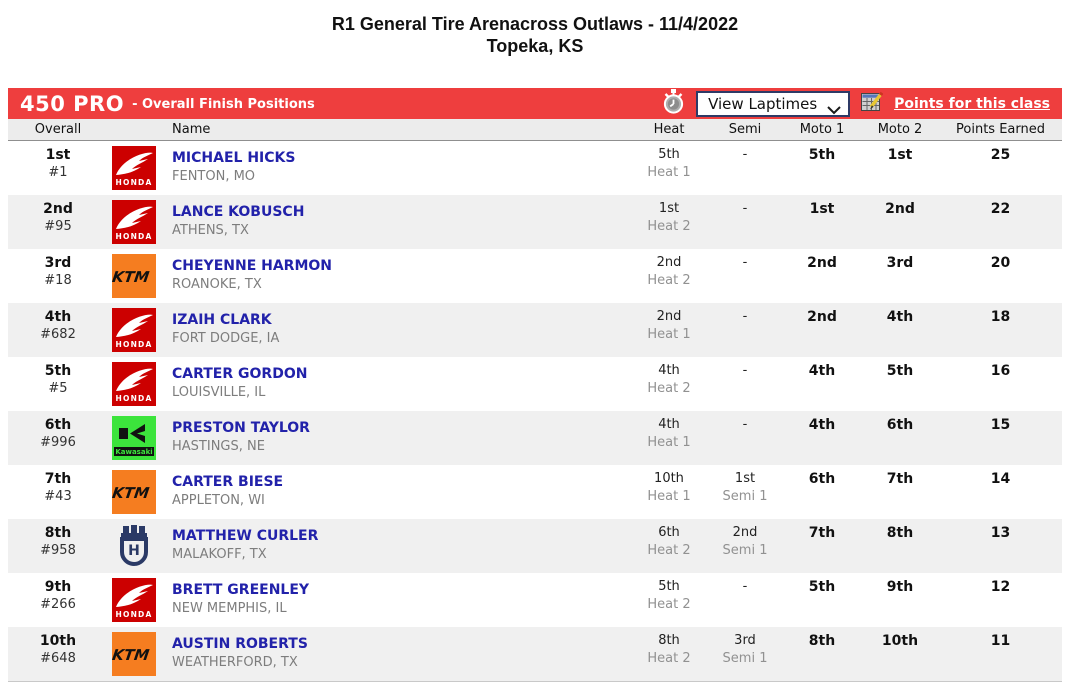 The width and height of the screenshot is (1070, 684). Describe the element at coordinates (58, 276) in the screenshot. I see `overall-cell: 3rd #18` at that location.